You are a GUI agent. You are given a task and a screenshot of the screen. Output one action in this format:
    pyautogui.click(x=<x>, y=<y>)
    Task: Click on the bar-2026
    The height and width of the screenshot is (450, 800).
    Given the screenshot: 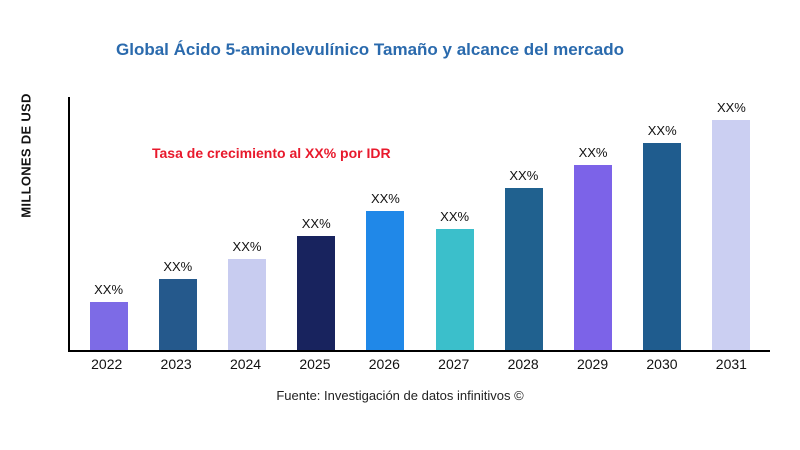 What is the action you would take?
    pyautogui.click(x=385, y=280)
    